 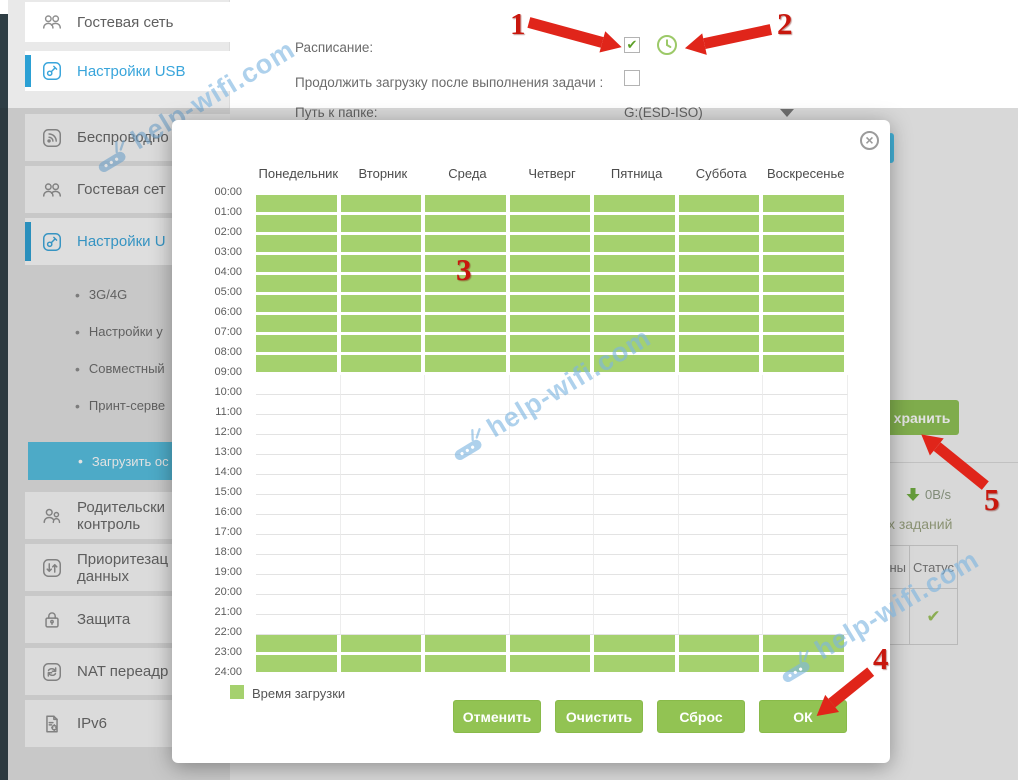 What do you see at coordinates (803, 716) in the screenshot?
I see `ok-button: ОК` at bounding box center [803, 716].